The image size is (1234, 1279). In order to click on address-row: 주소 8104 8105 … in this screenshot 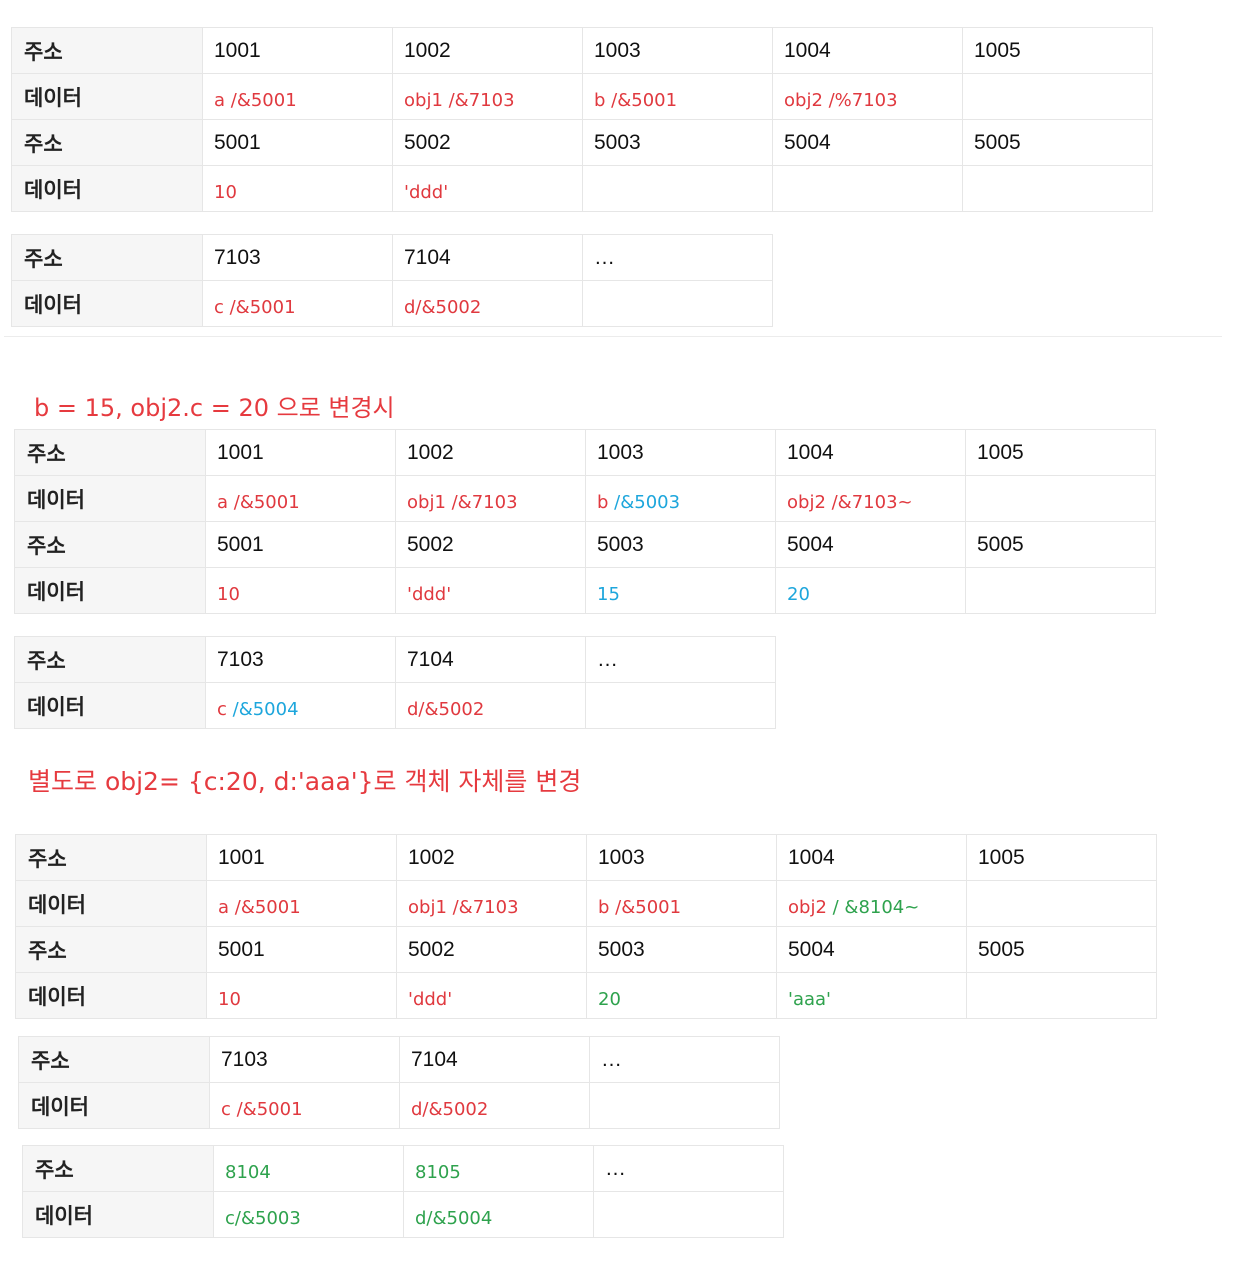, I will do `click(403, 1168)`.